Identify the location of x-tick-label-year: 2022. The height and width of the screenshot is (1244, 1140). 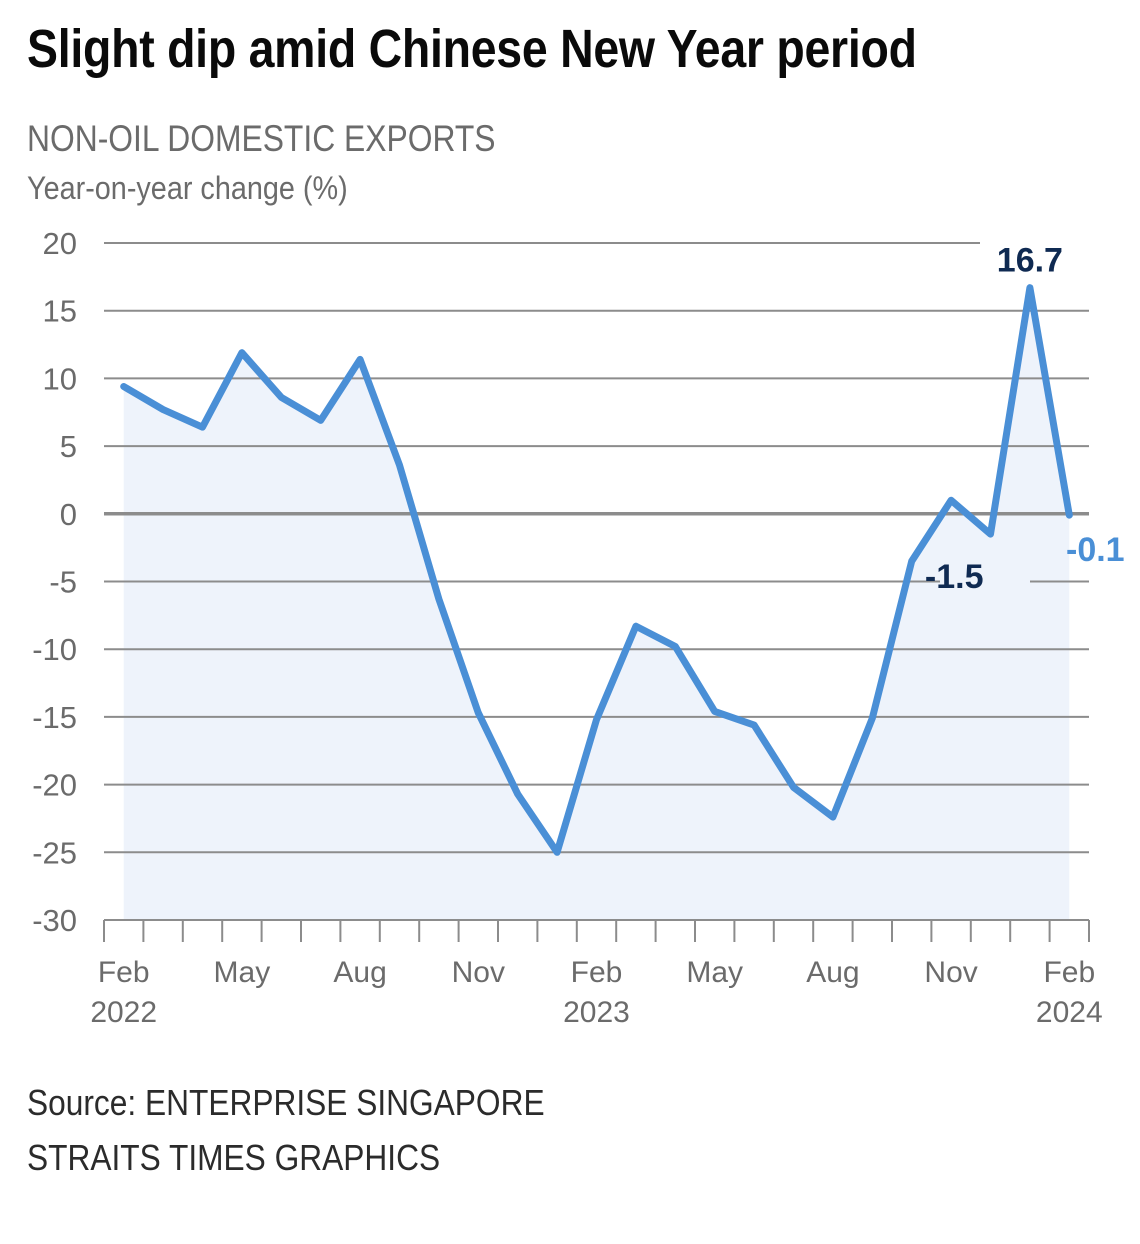
(123, 1012).